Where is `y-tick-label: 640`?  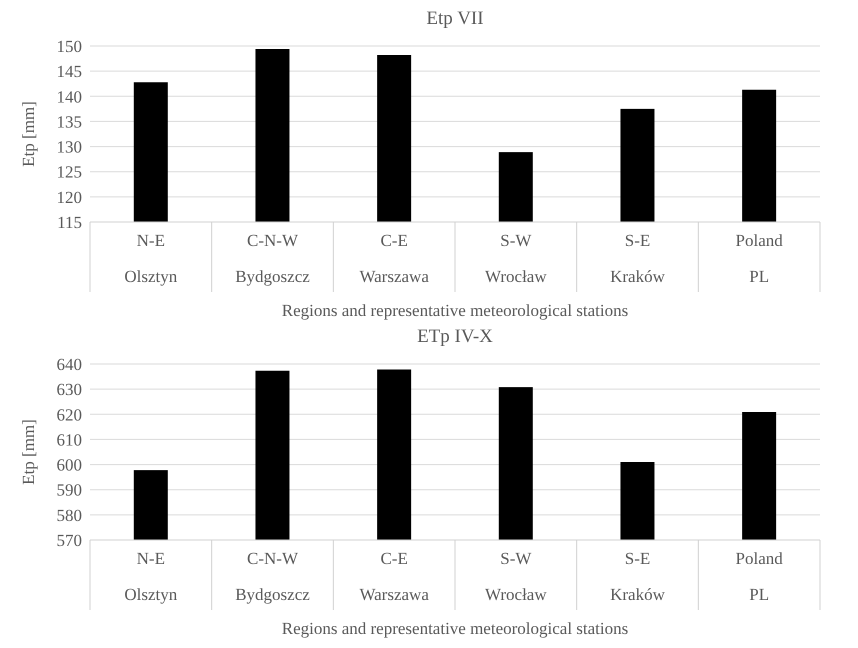 y-tick-label: 640 is located at coordinates (69, 364).